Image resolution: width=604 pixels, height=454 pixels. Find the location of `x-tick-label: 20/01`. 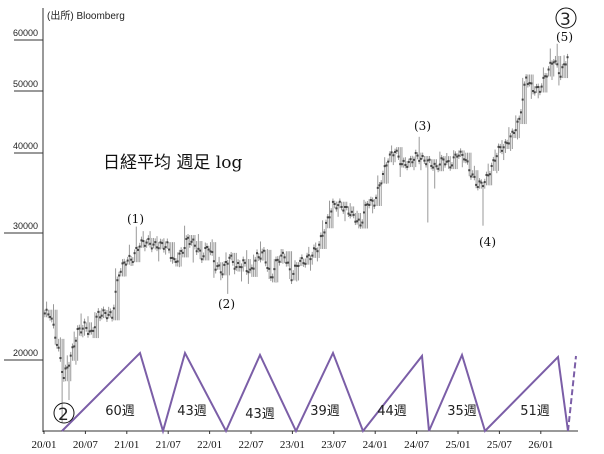

x-tick-label: 20/01 is located at coordinates (43, 445).